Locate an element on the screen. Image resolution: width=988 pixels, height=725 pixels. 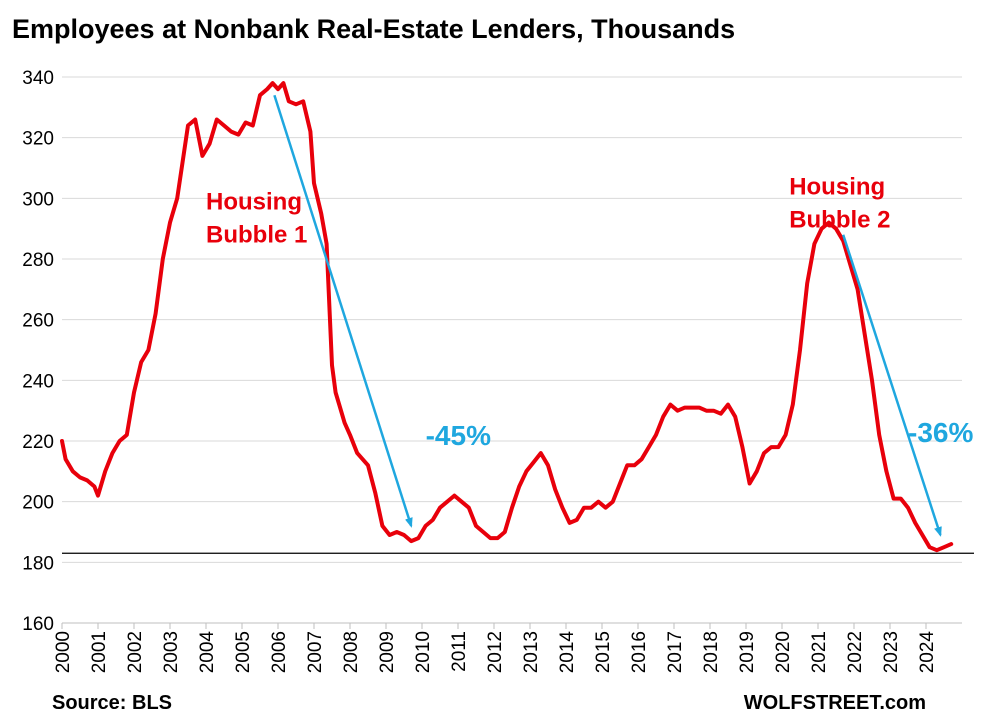
y-tick-label: 240 is located at coordinates (38, 381).